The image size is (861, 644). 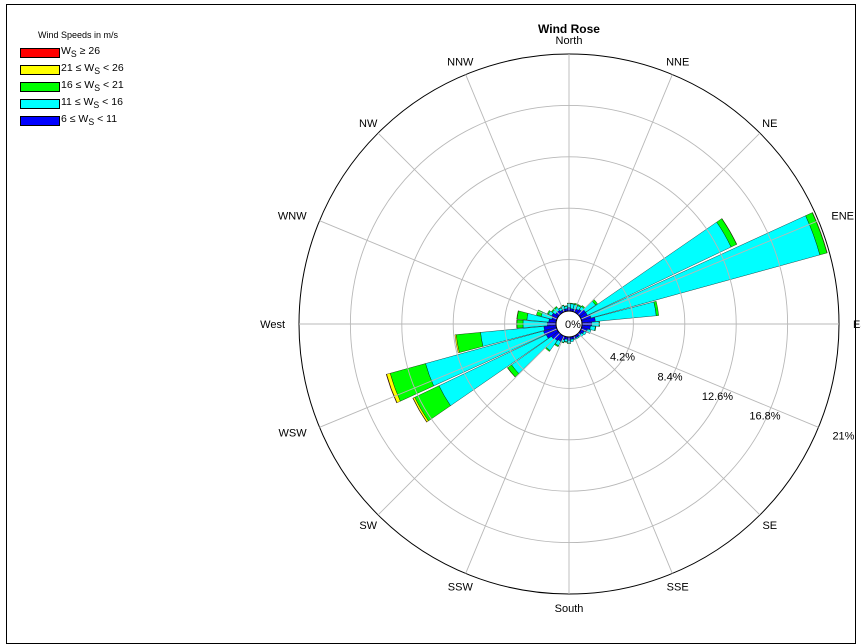 What do you see at coordinates (569, 29) in the screenshot?
I see `chart-title: Wind Rose` at bounding box center [569, 29].